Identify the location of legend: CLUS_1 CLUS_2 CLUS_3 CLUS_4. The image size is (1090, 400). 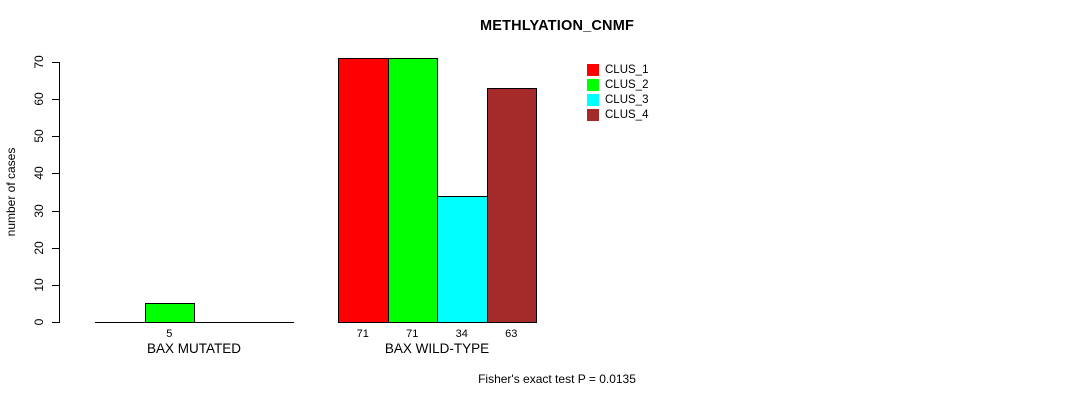
(617, 92).